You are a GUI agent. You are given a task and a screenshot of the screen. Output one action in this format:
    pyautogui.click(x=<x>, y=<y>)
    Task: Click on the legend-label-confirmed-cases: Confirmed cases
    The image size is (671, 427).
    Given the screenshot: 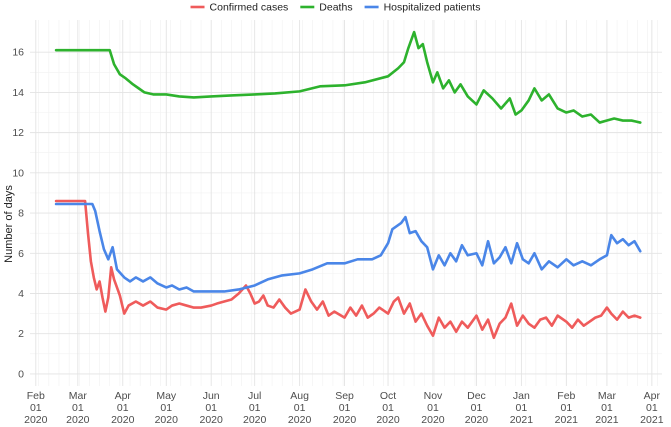 What is the action you would take?
    pyautogui.click(x=249, y=8)
    